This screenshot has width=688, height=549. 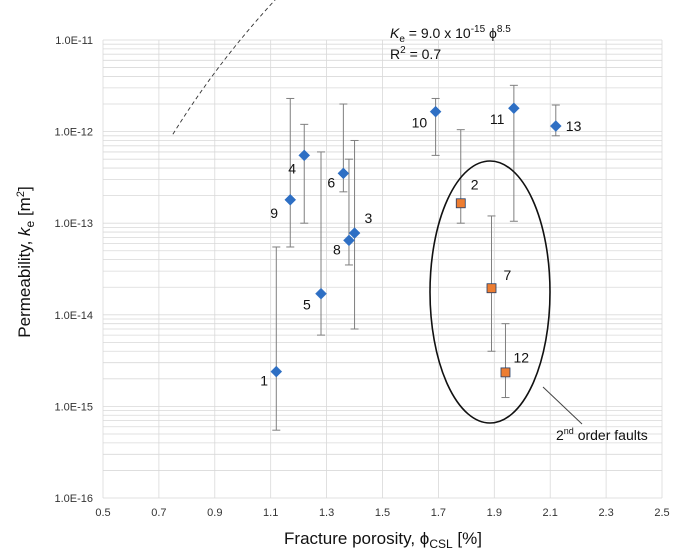 I want to click on x-tick-label: 2.3, so click(x=605, y=513).